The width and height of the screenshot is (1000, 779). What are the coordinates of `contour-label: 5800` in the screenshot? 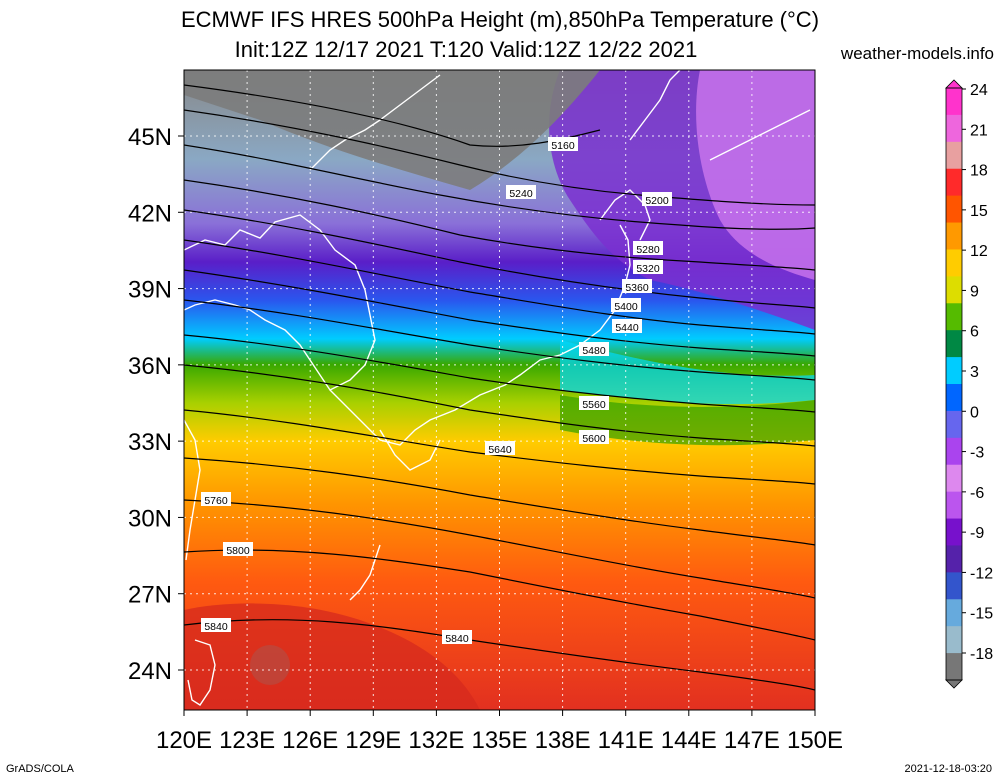 It's located at (238, 551).